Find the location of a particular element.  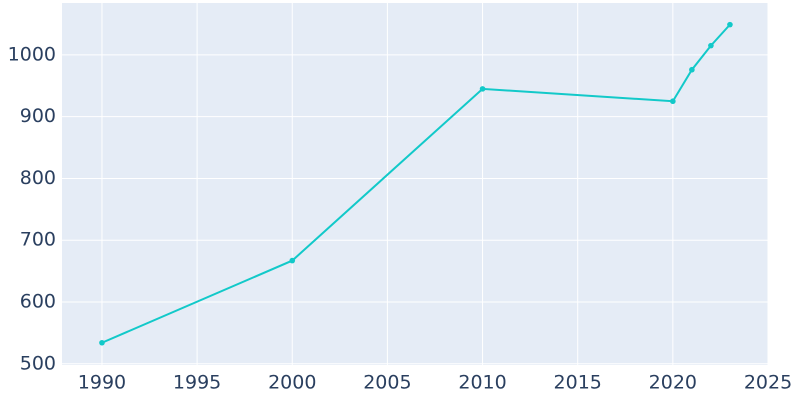

y-tick-label: 1000 is located at coordinates (32, 54).